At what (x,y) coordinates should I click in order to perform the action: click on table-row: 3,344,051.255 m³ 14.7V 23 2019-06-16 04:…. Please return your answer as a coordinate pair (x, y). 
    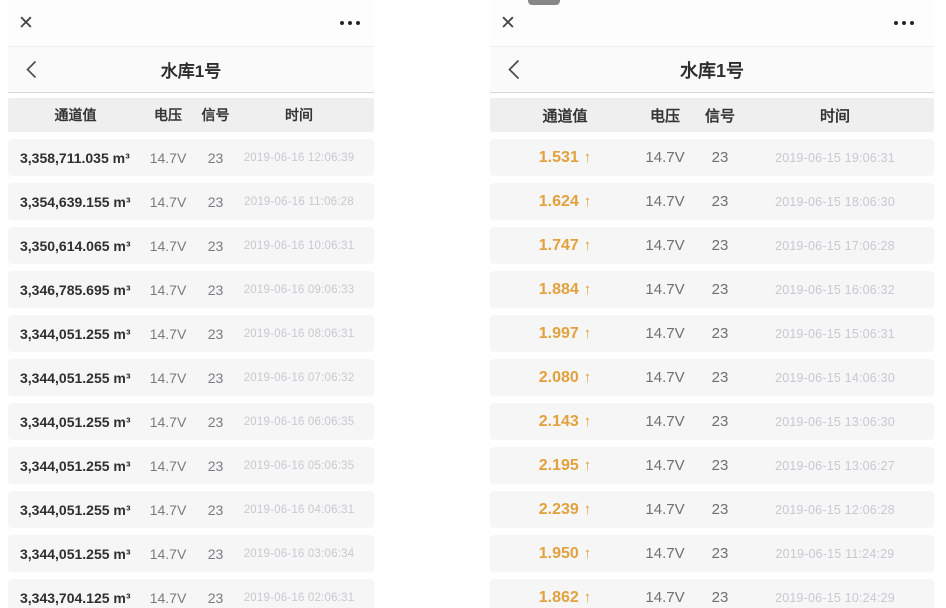
    Looking at the image, I should click on (191, 509).